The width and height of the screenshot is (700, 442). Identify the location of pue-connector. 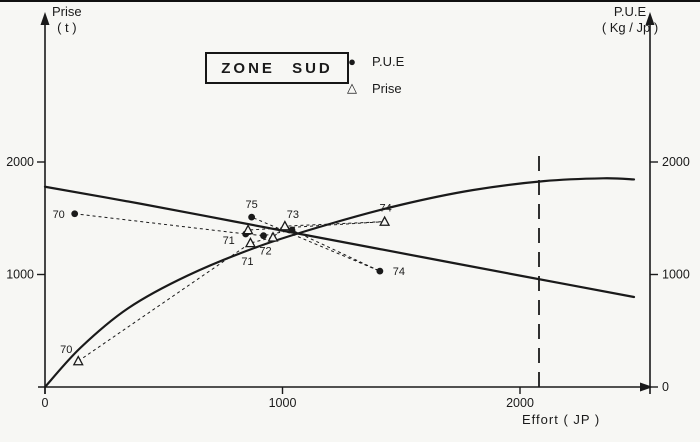
(227, 242).